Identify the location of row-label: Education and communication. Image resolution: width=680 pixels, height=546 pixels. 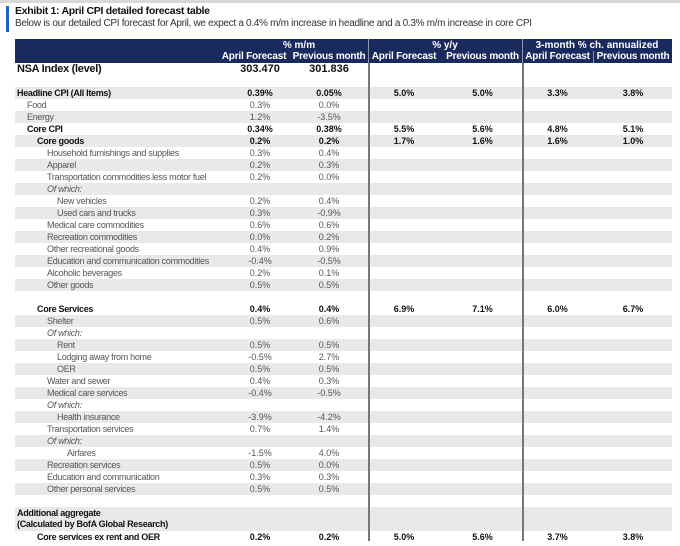
(103, 477).